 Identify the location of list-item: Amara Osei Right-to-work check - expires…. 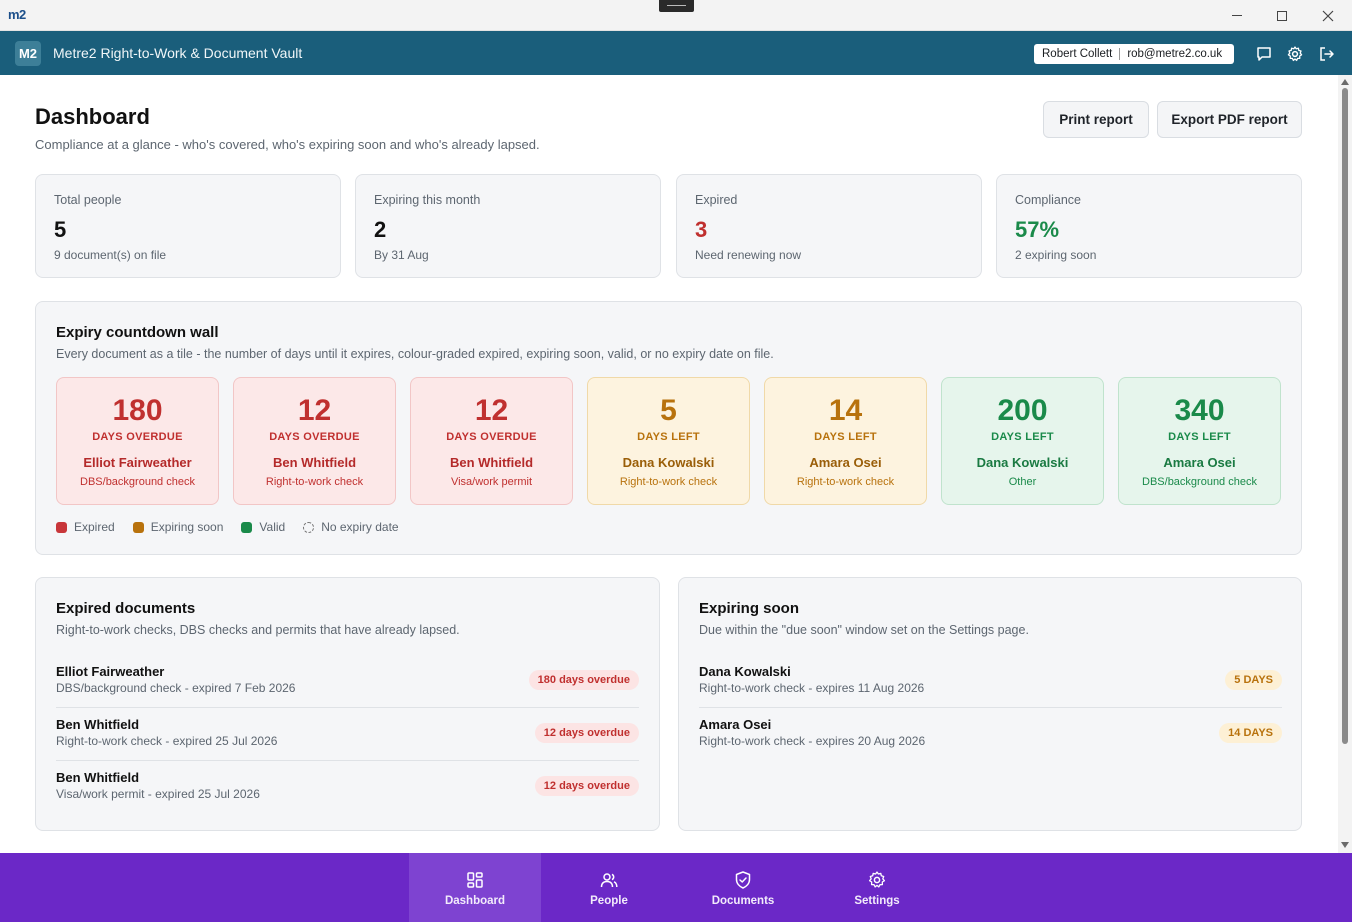
(990, 743).